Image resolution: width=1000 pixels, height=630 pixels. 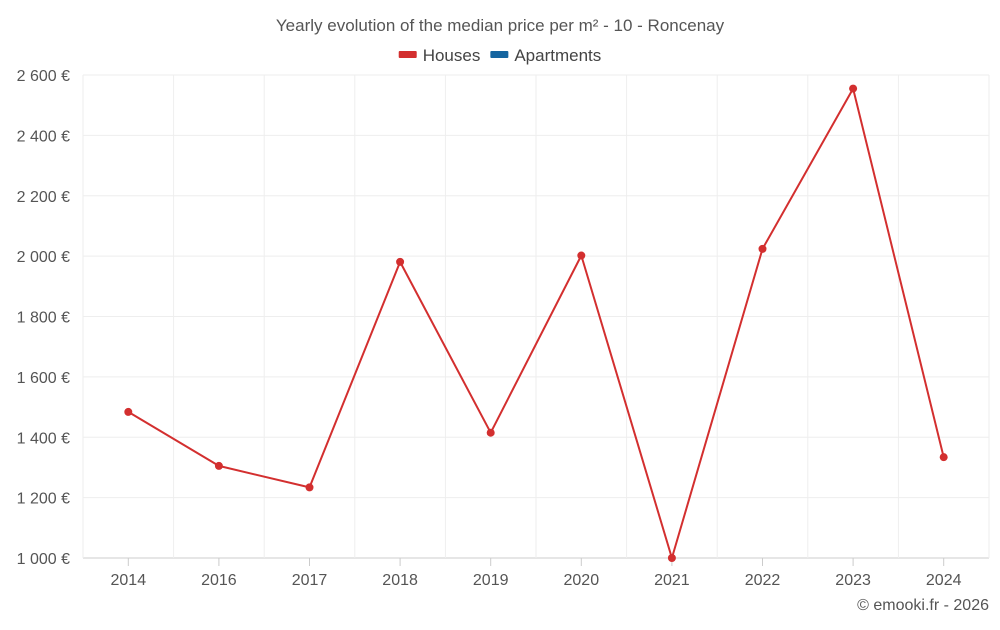 I want to click on legend-item-apartments: Apartments, so click(x=545, y=55).